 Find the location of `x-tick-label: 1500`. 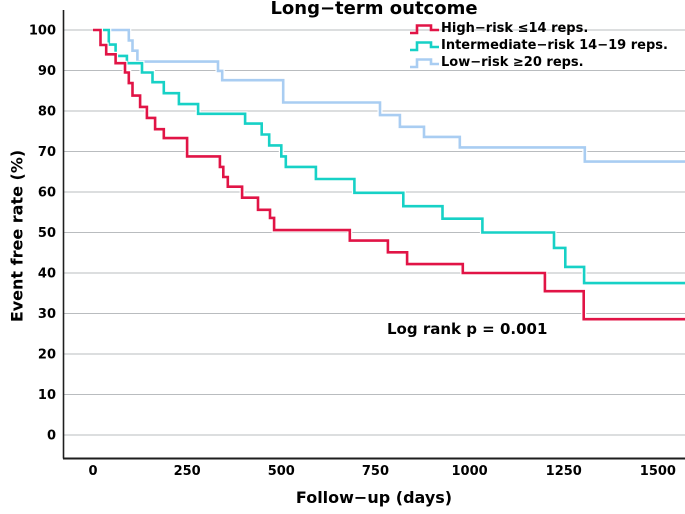

x-tick-label: 1500 is located at coordinates (658, 471).